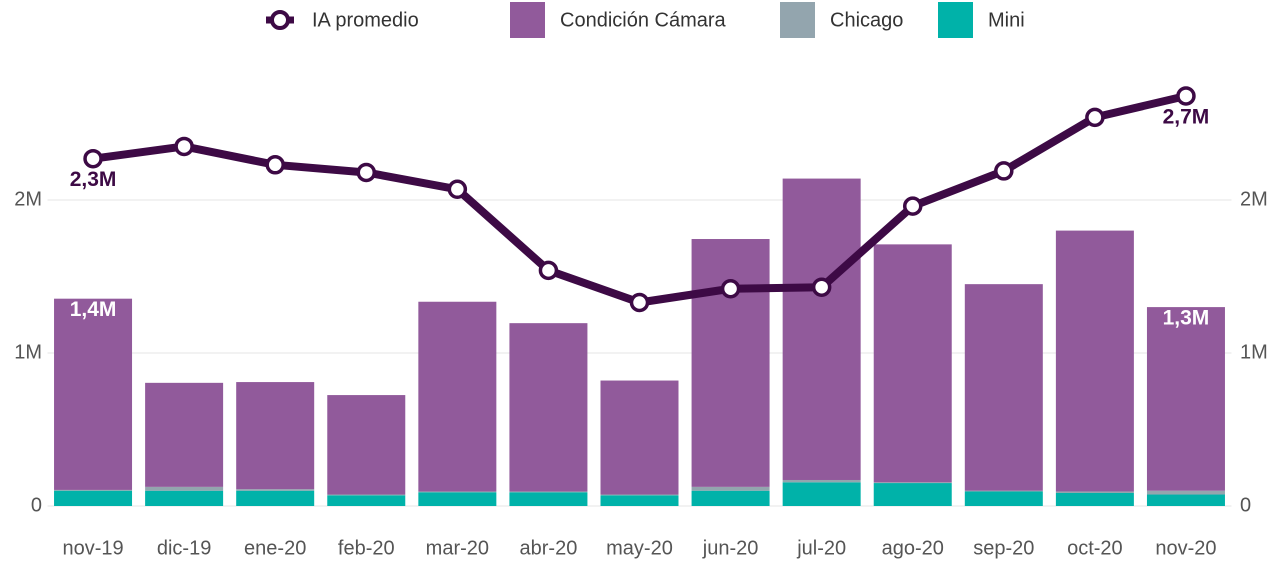 This screenshot has height=561, width=1278. Describe the element at coordinates (639, 548) in the screenshot. I see `x-tick-label: may-20` at that location.